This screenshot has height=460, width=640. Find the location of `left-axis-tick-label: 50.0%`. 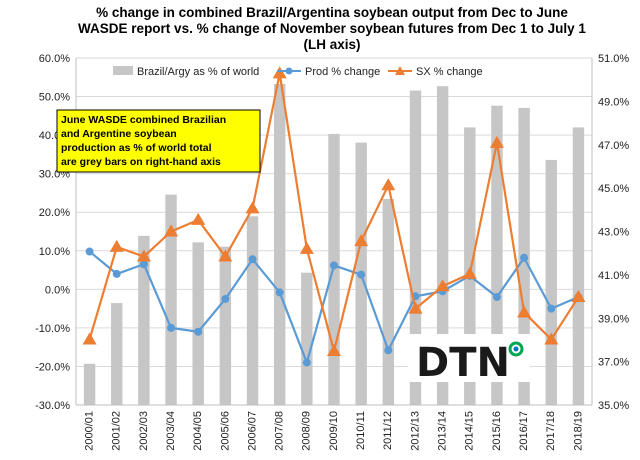

left-axis-tick-label: 50.0% is located at coordinates (54, 98).